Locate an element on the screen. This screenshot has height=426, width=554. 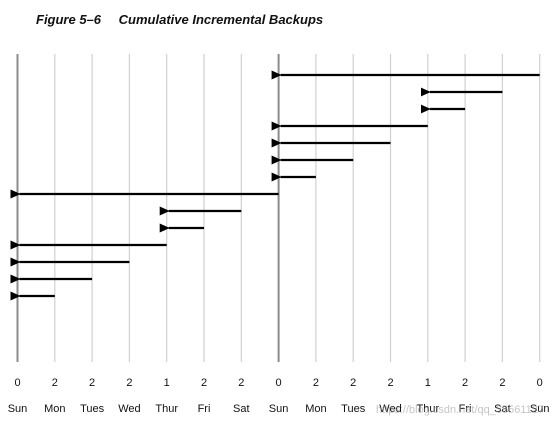
figure-caption: Cumulative Incremental Backups is located at coordinates (221, 19).